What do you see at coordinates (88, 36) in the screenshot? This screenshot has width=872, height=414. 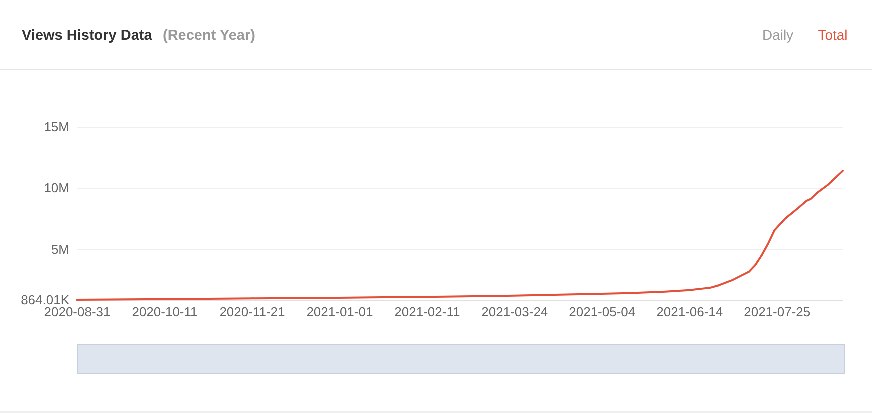 I see `chart-title: Views History Data` at bounding box center [88, 36].